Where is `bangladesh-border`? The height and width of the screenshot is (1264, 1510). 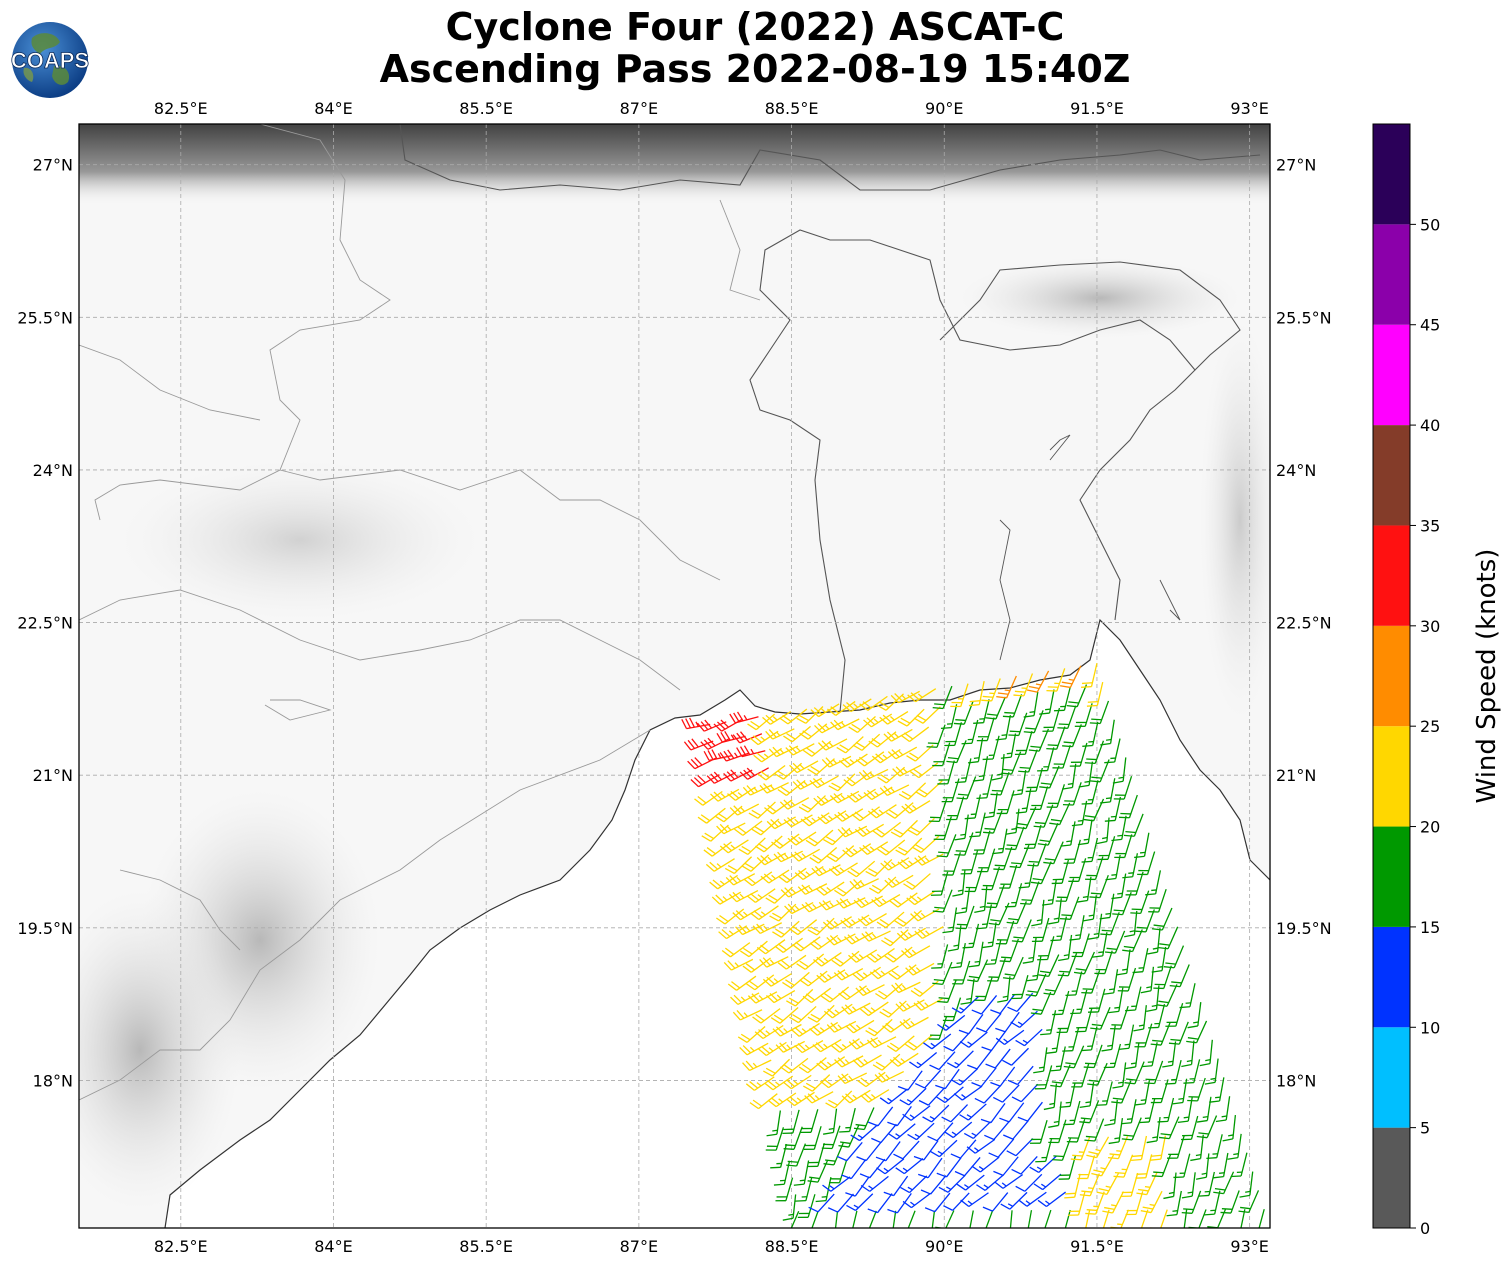 bangladesh-border is located at coordinates (972, 471).